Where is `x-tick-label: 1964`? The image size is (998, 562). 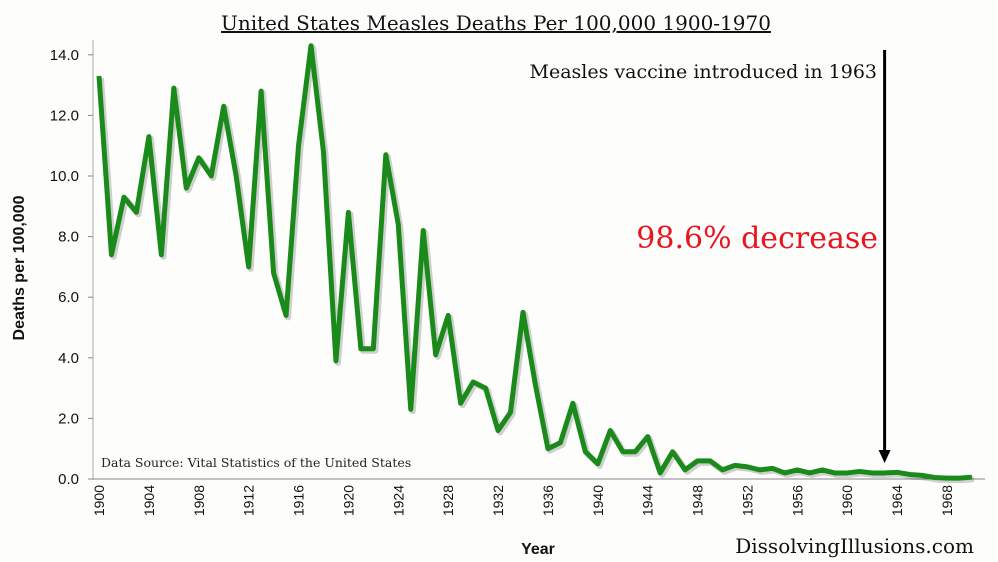 x-tick-label: 1964 is located at coordinates (897, 500).